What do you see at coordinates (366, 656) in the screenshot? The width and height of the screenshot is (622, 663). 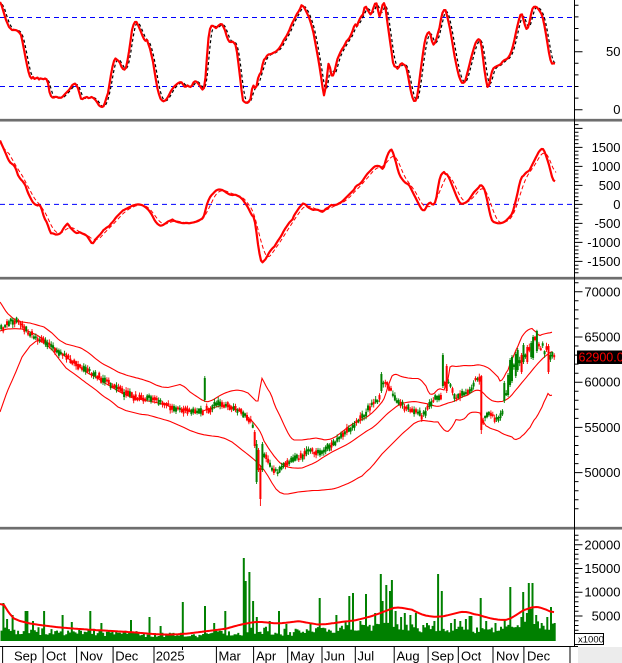 I see `svg-text: Jul` at bounding box center [366, 656].